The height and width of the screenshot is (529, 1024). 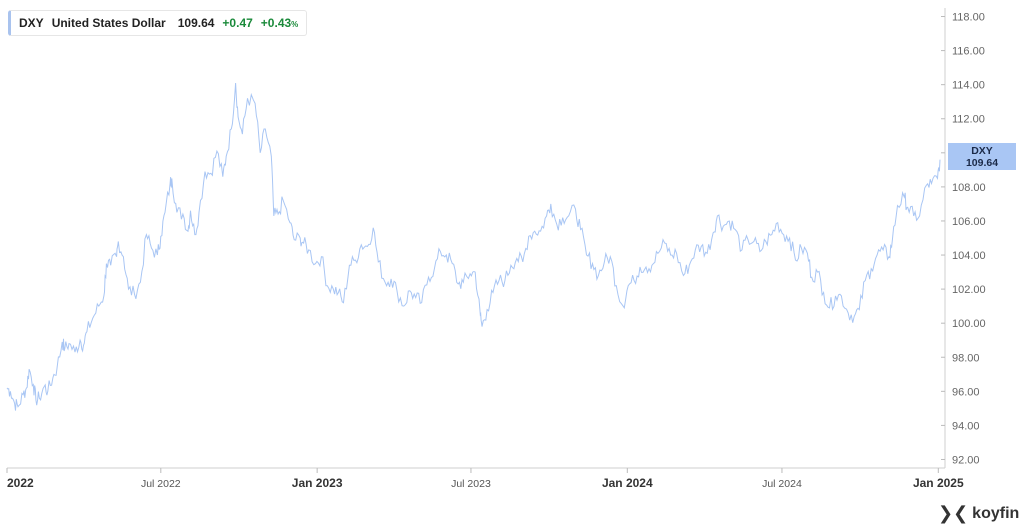 What do you see at coordinates (982, 151) in the screenshot?
I see `price-tag-symbol: DXY` at bounding box center [982, 151].